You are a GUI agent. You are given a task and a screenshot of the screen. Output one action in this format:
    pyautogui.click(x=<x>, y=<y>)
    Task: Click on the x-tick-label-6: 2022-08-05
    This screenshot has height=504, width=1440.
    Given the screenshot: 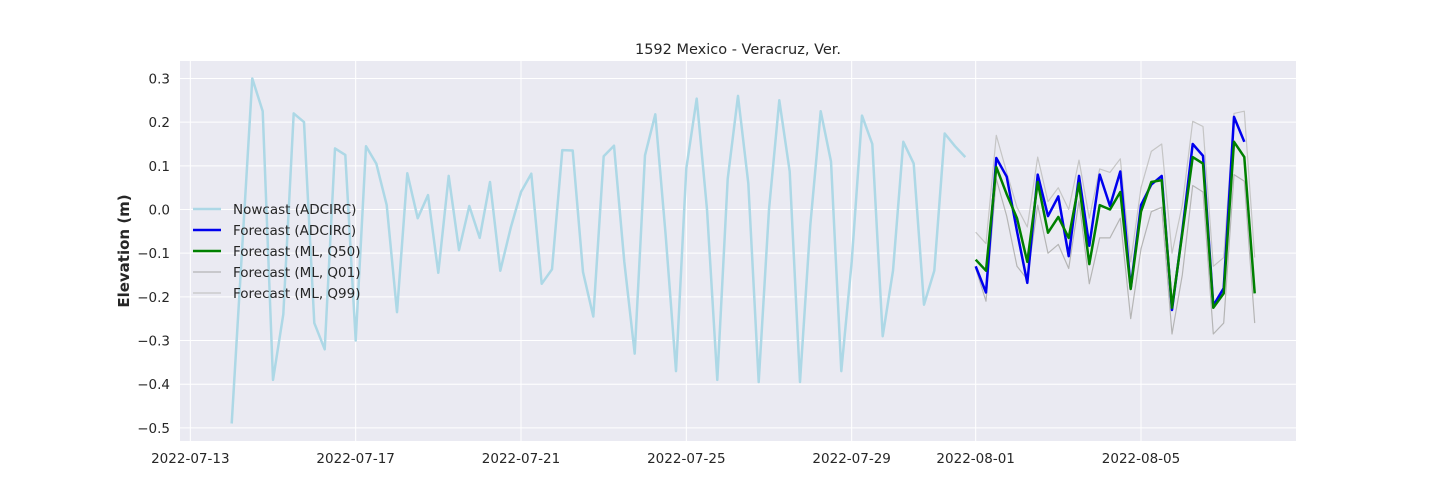 What is the action you would take?
    pyautogui.click(x=1141, y=459)
    